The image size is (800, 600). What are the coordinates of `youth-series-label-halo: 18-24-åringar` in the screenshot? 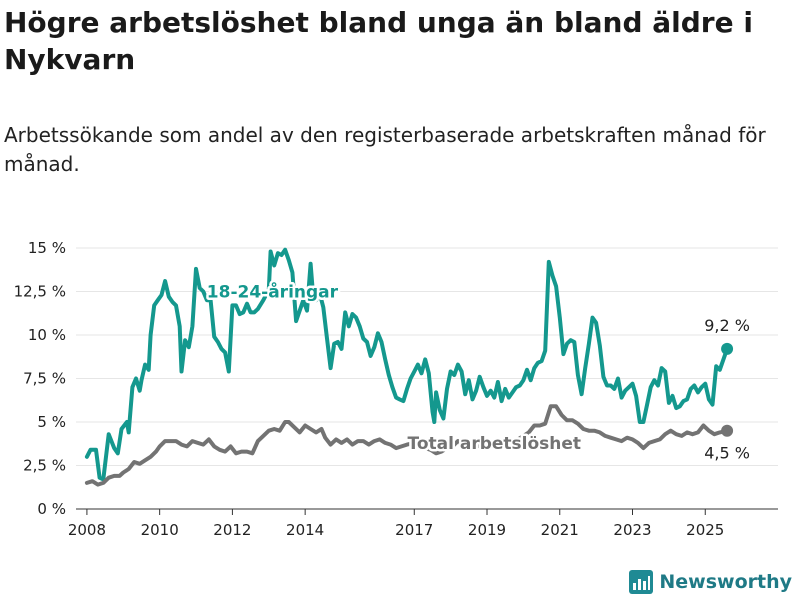 It's located at (273, 292).